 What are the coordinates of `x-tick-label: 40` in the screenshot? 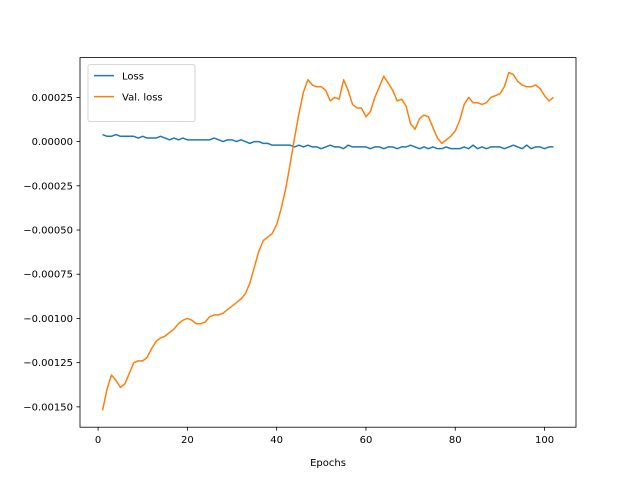 It's located at (276, 440).